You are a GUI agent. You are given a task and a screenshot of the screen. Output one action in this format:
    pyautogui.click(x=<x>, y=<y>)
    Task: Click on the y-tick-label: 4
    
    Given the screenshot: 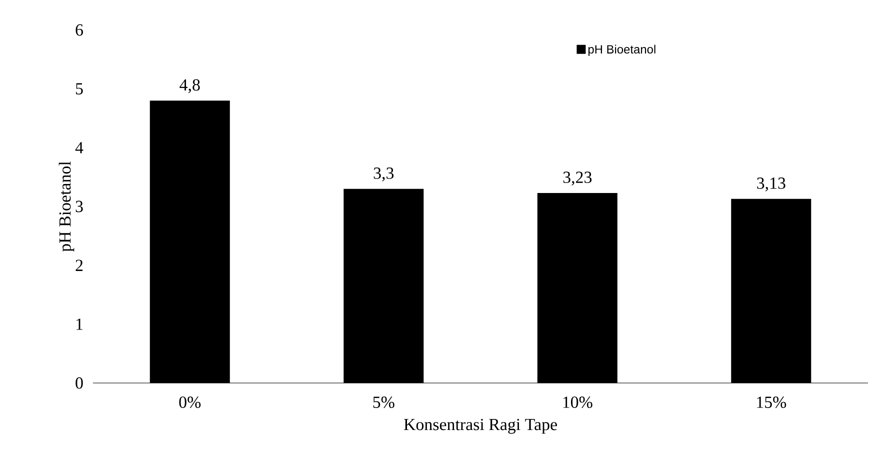 What is the action you would take?
    pyautogui.click(x=79, y=148)
    